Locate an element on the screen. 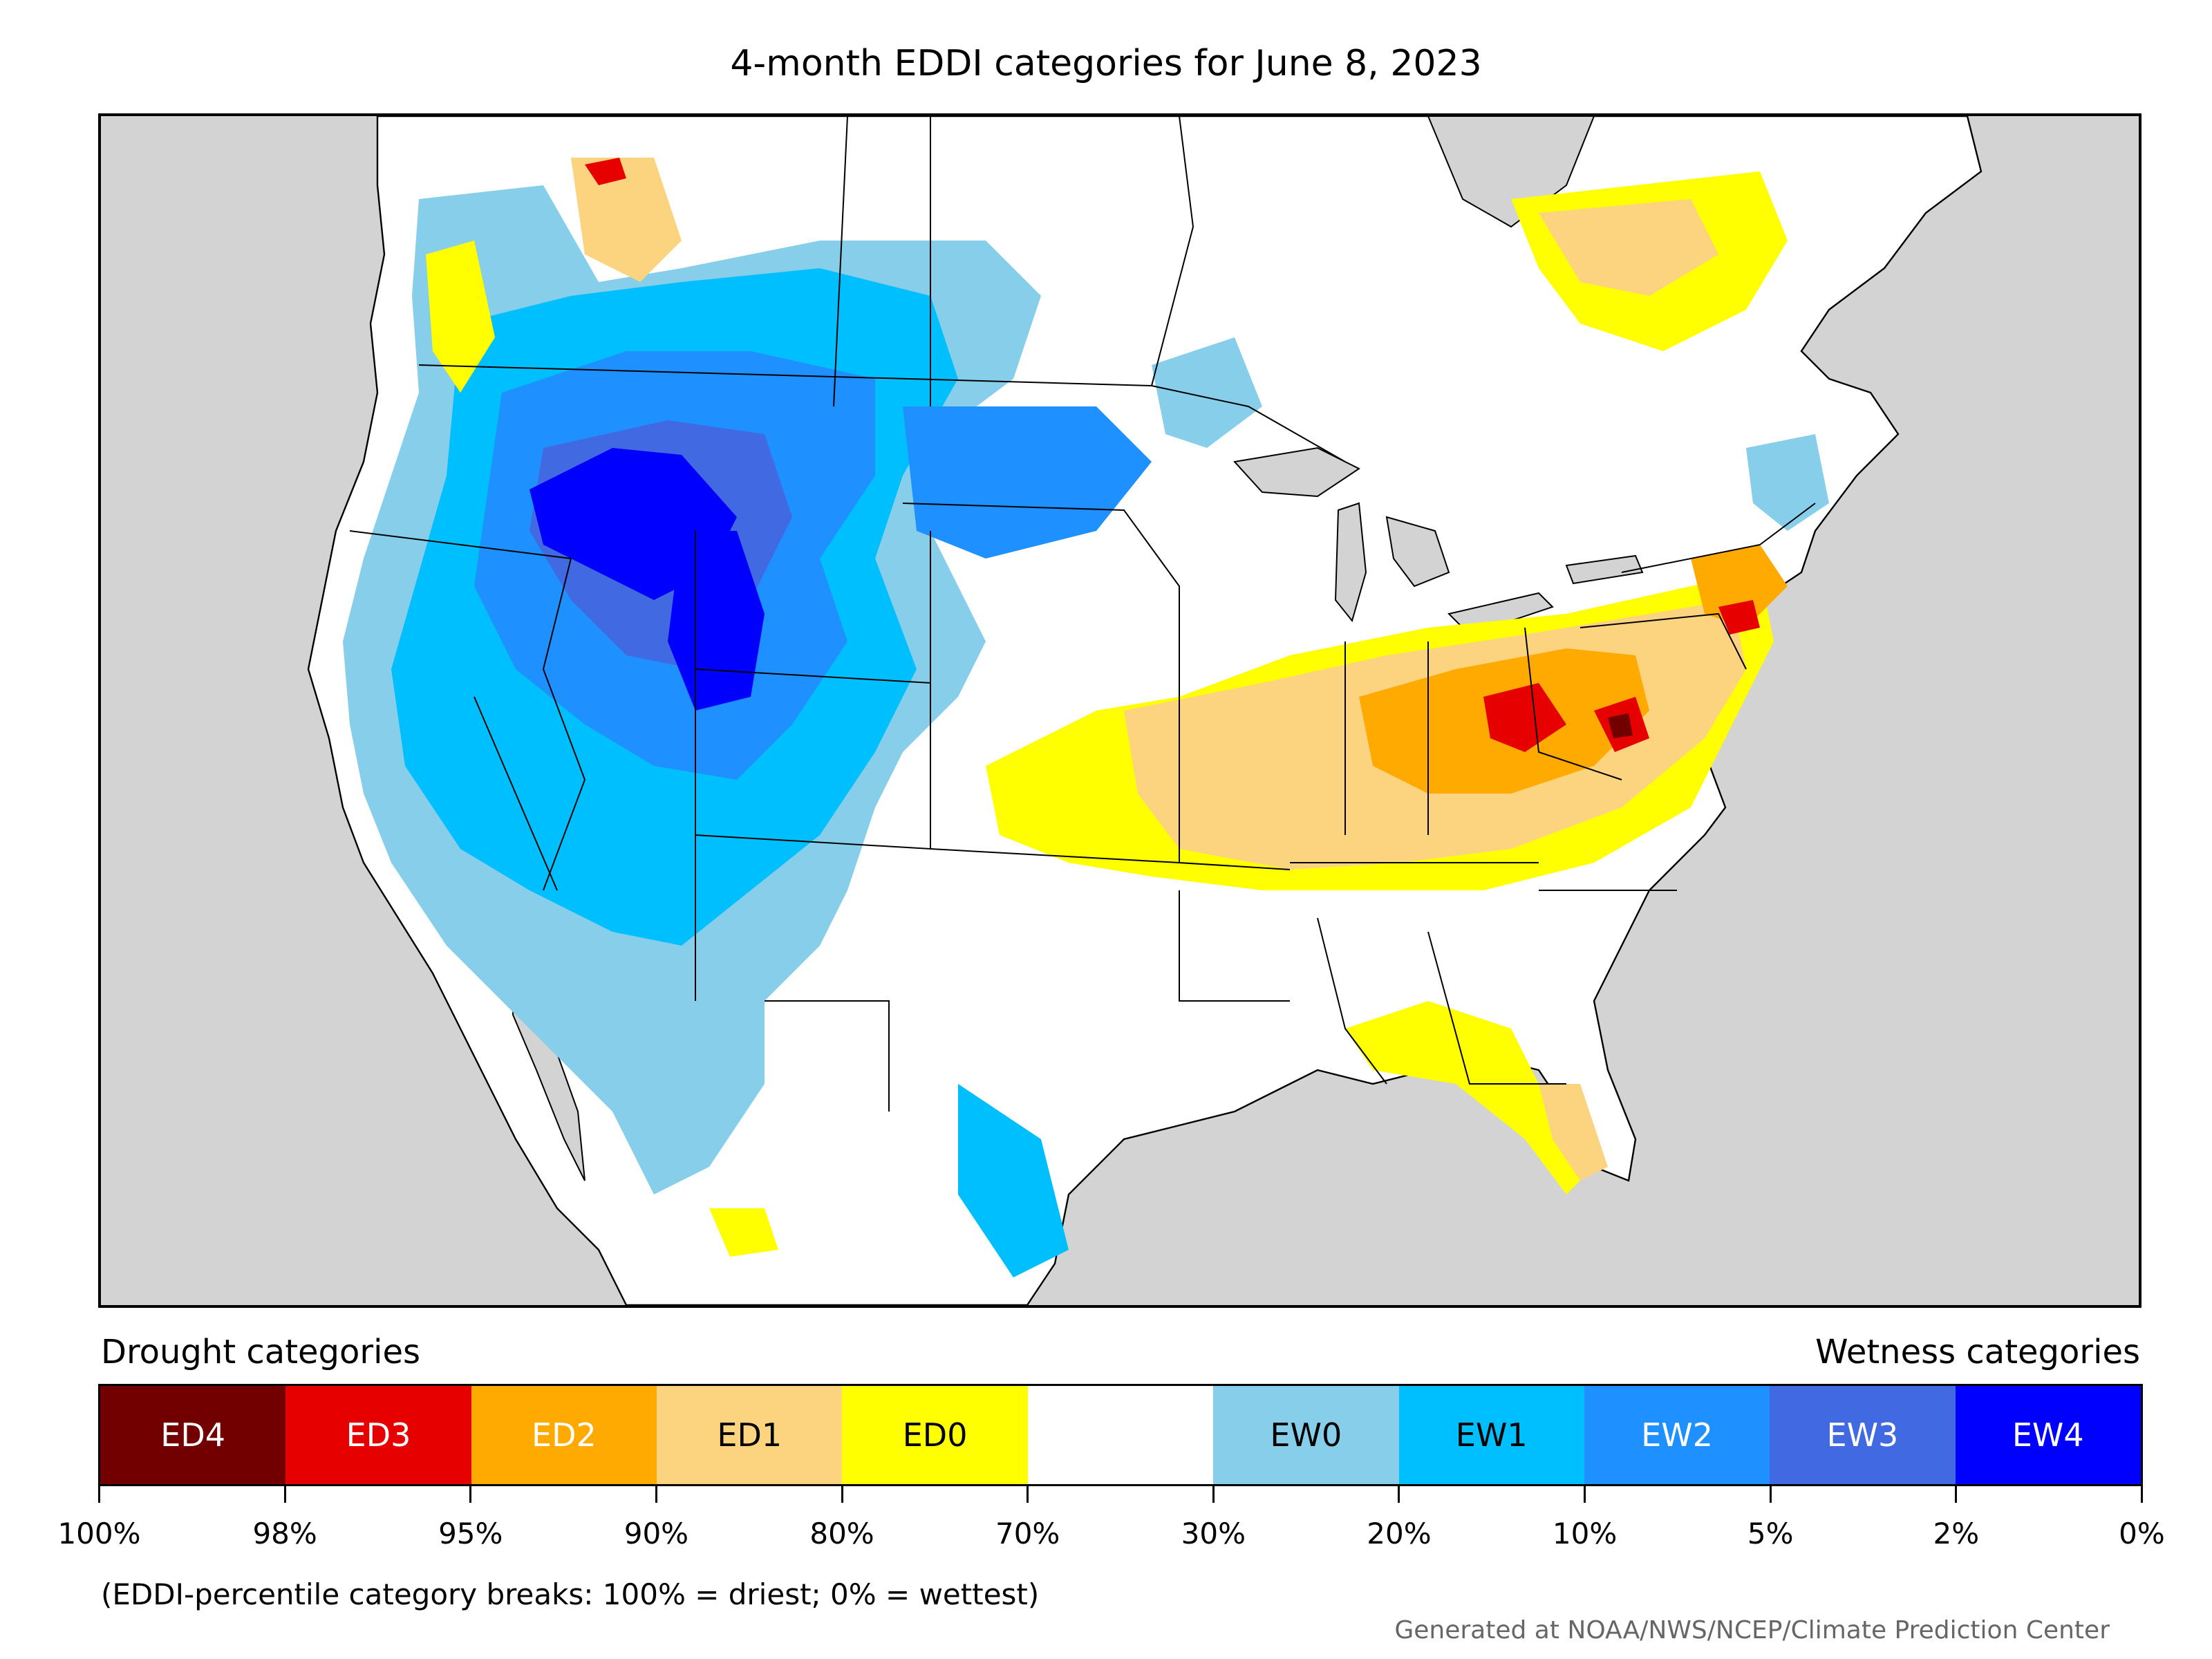 The width and height of the screenshot is (2212, 1659). ed1-british-columbia is located at coordinates (626, 220).